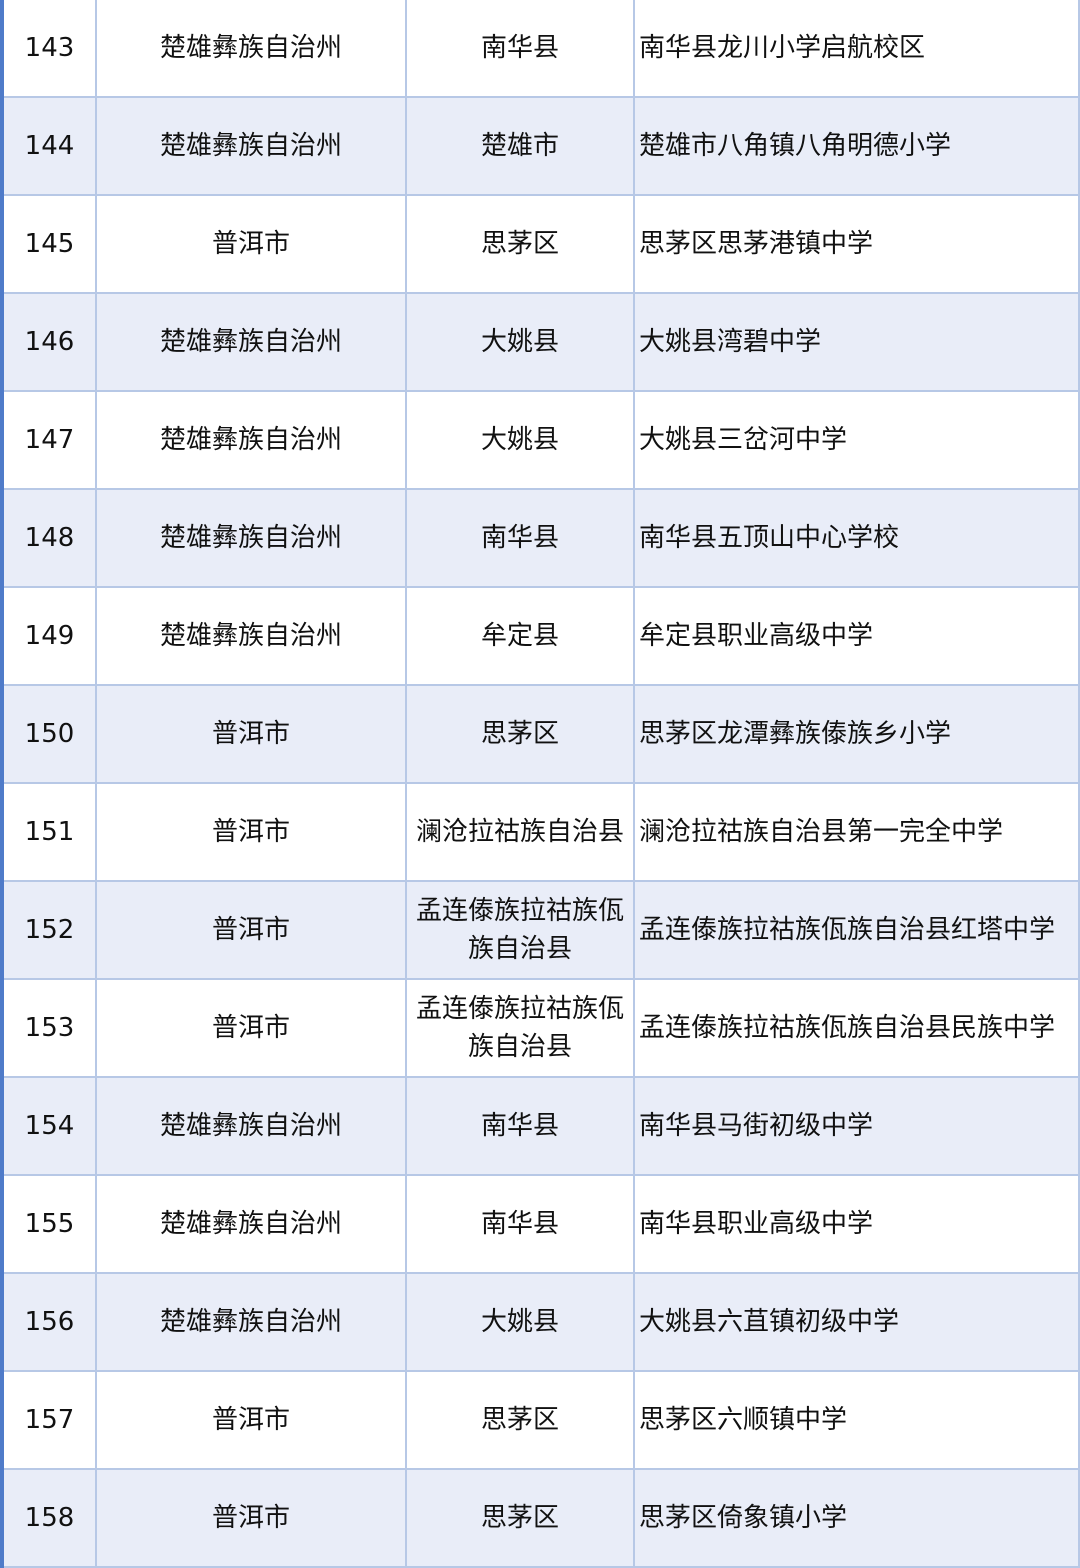 This screenshot has height=1568, width=1080. Describe the element at coordinates (856, 1028) in the screenshot. I see `school-name-cell: 孟连傣族拉祜族佤族自治县民族中学` at that location.